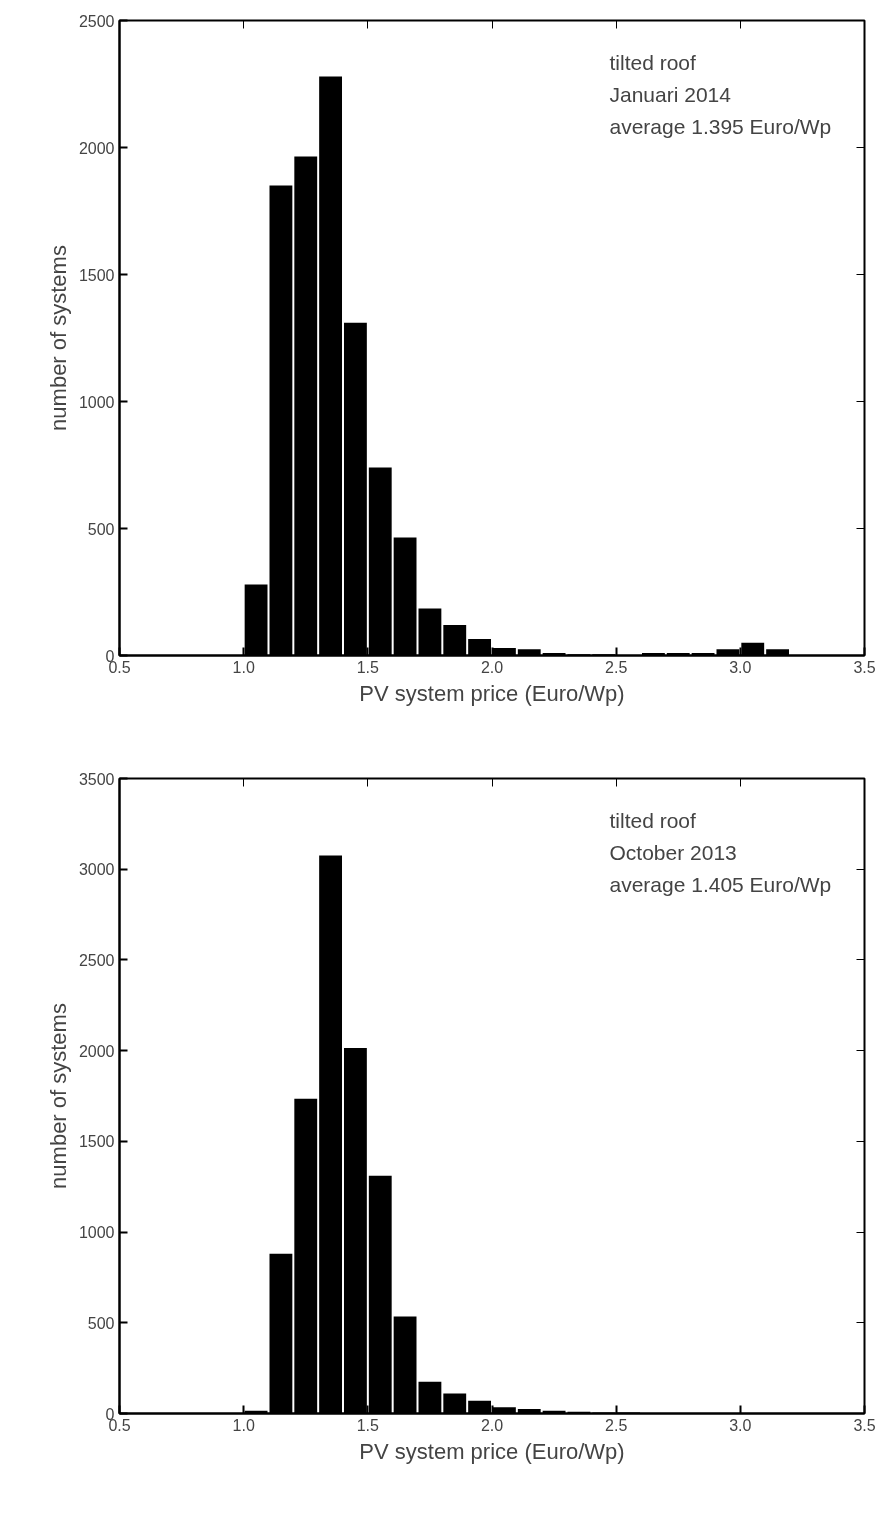  What do you see at coordinates (673, 852) in the screenshot?
I see `annotation: October 2013` at bounding box center [673, 852].